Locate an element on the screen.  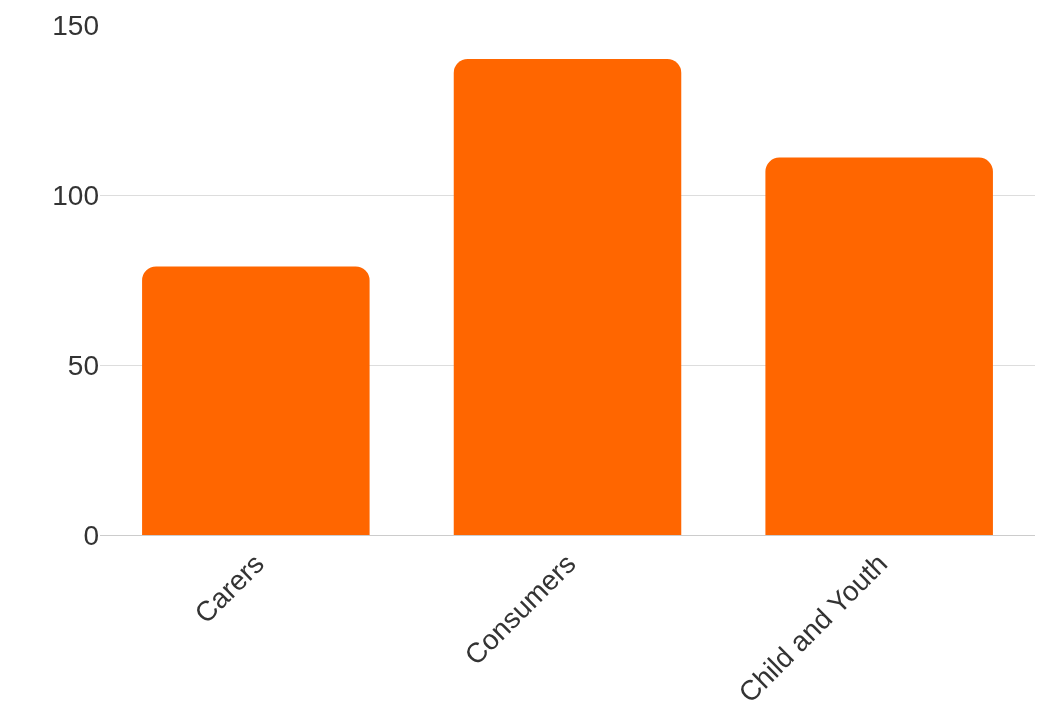
y-tick-label: 150 is located at coordinates (75, 25).